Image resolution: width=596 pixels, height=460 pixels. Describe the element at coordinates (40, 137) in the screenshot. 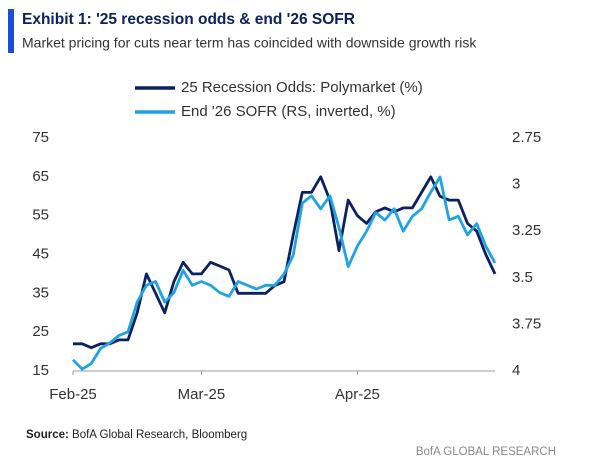

I see `y-tick-label: 75` at that location.